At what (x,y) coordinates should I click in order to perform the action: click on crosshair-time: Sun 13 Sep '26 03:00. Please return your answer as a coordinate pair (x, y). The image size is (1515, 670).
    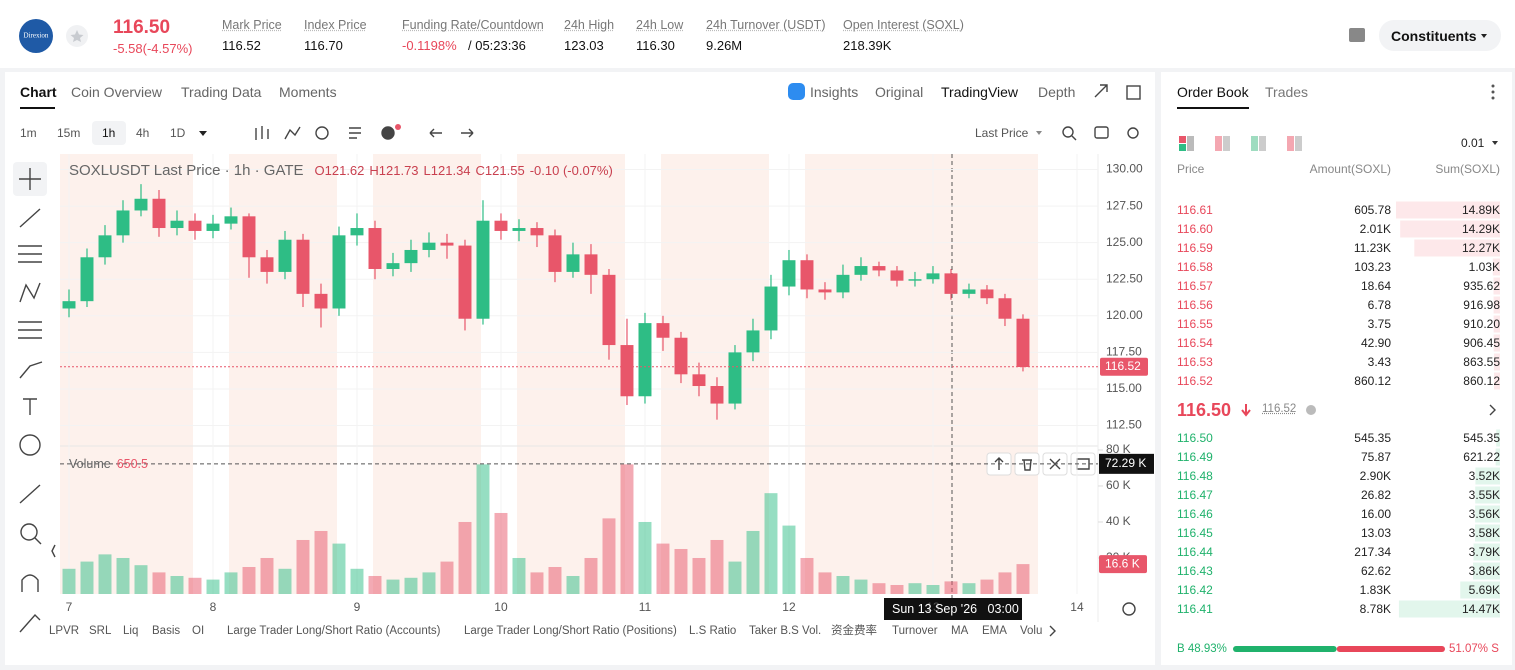
    Looking at the image, I should click on (955, 609).